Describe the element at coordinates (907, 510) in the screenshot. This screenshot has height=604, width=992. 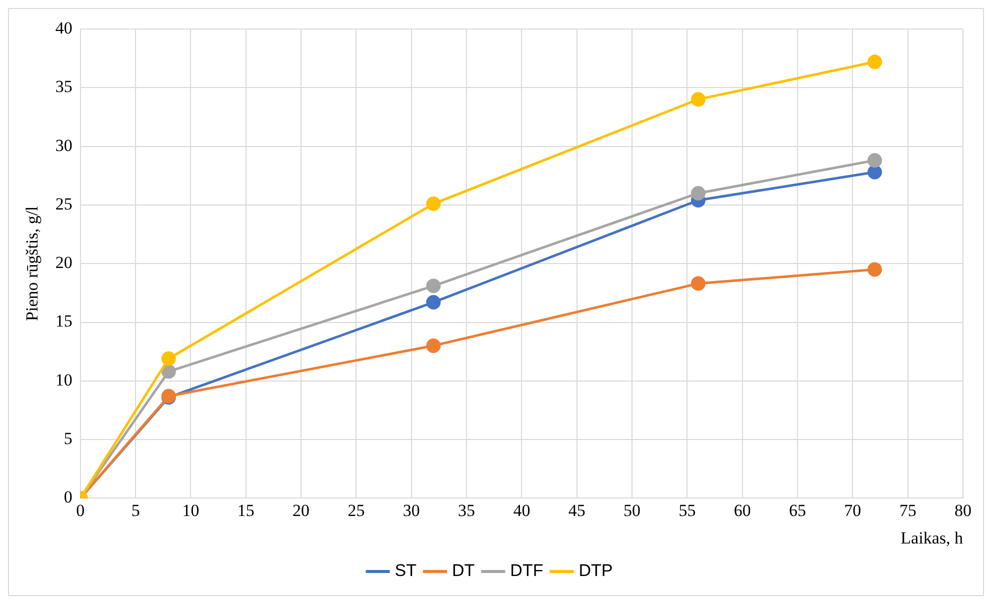
I see `x-tick-label: 75` at that location.